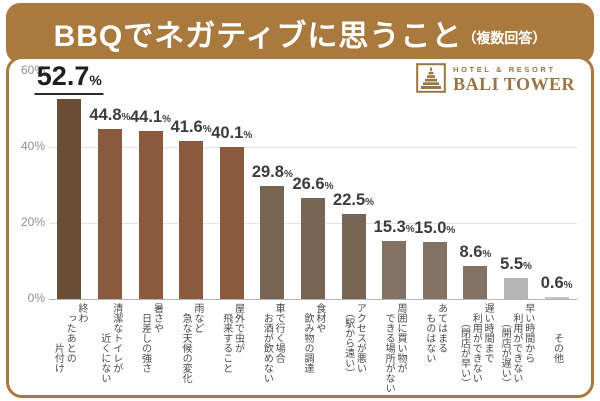 This screenshot has height=401, width=600. I want to click on bar-column: 29.8%, so click(272, 185).